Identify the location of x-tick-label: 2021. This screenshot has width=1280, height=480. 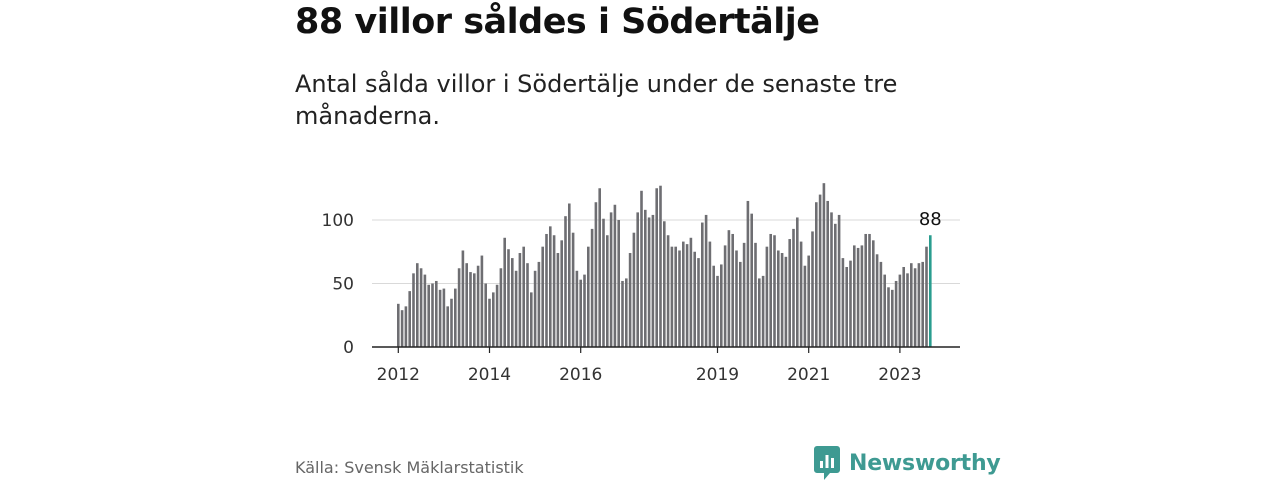
(808, 375).